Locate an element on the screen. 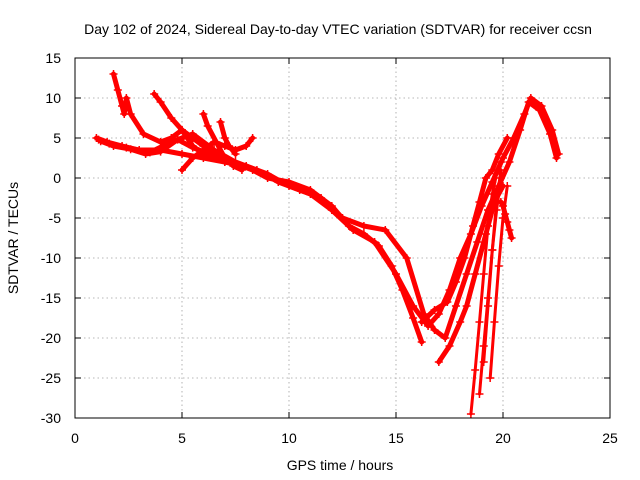 Image resolution: width=640 pixels, height=480 pixels. y-tick-label: -10 is located at coordinates (51, 258).